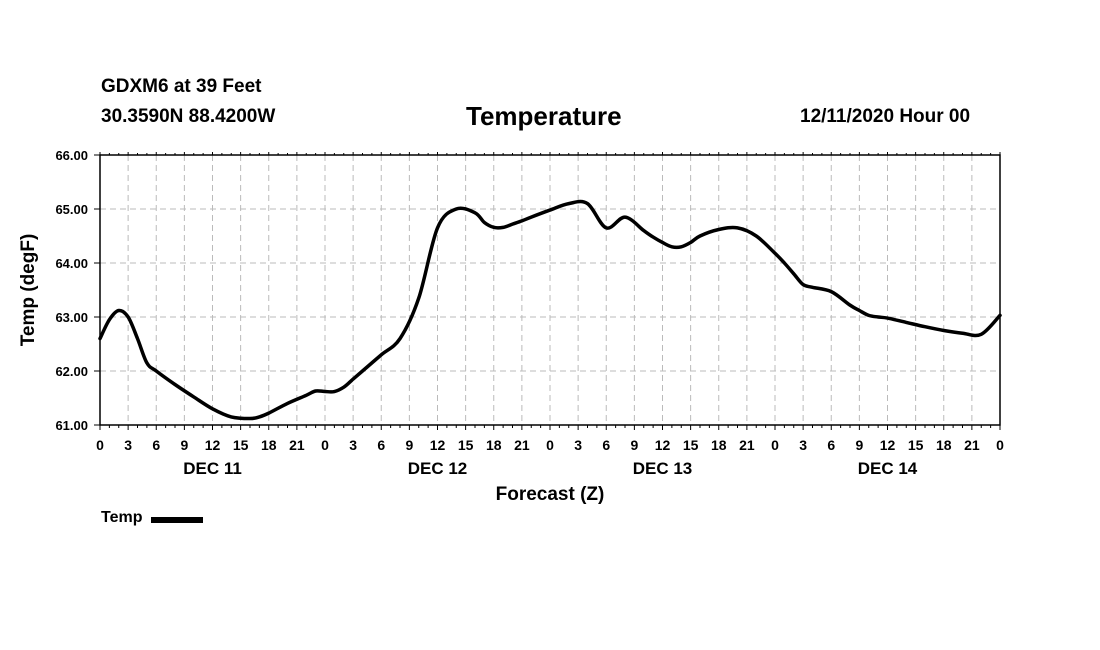  What do you see at coordinates (71, 263) in the screenshot?
I see `y-tick-label: 64.00` at bounding box center [71, 263].